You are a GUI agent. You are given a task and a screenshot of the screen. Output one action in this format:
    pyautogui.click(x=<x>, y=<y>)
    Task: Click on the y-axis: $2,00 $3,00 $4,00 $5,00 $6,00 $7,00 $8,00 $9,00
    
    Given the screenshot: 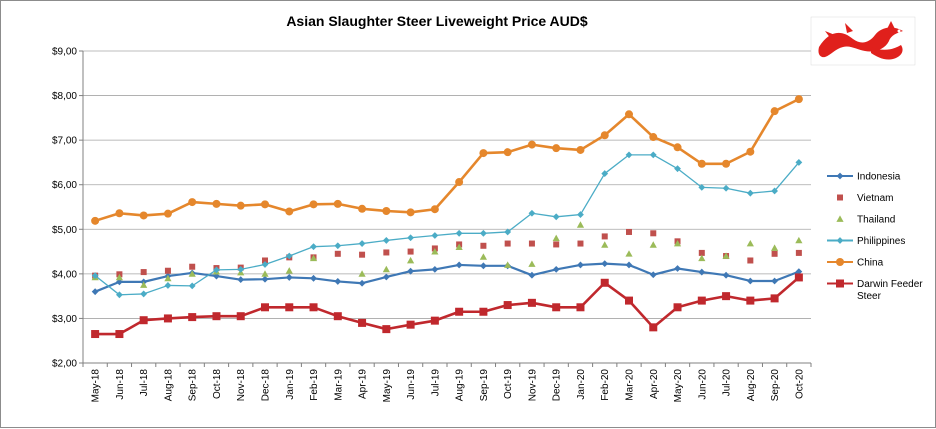 What is the action you would take?
    pyautogui.click(x=68, y=208)
    